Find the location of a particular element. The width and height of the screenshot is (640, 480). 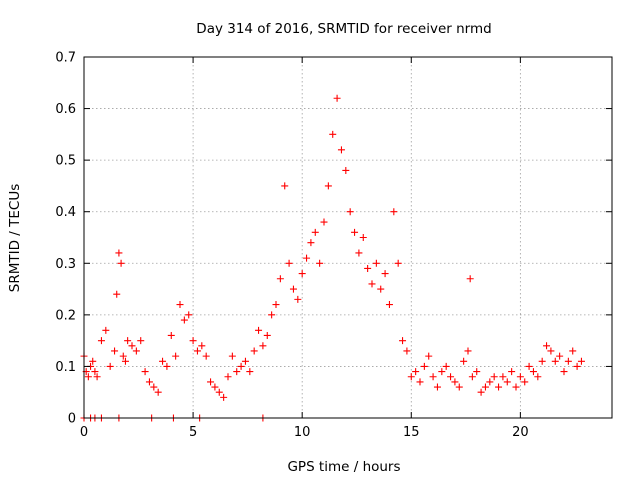

y-tick-label: 0.4 is located at coordinates (65, 212).